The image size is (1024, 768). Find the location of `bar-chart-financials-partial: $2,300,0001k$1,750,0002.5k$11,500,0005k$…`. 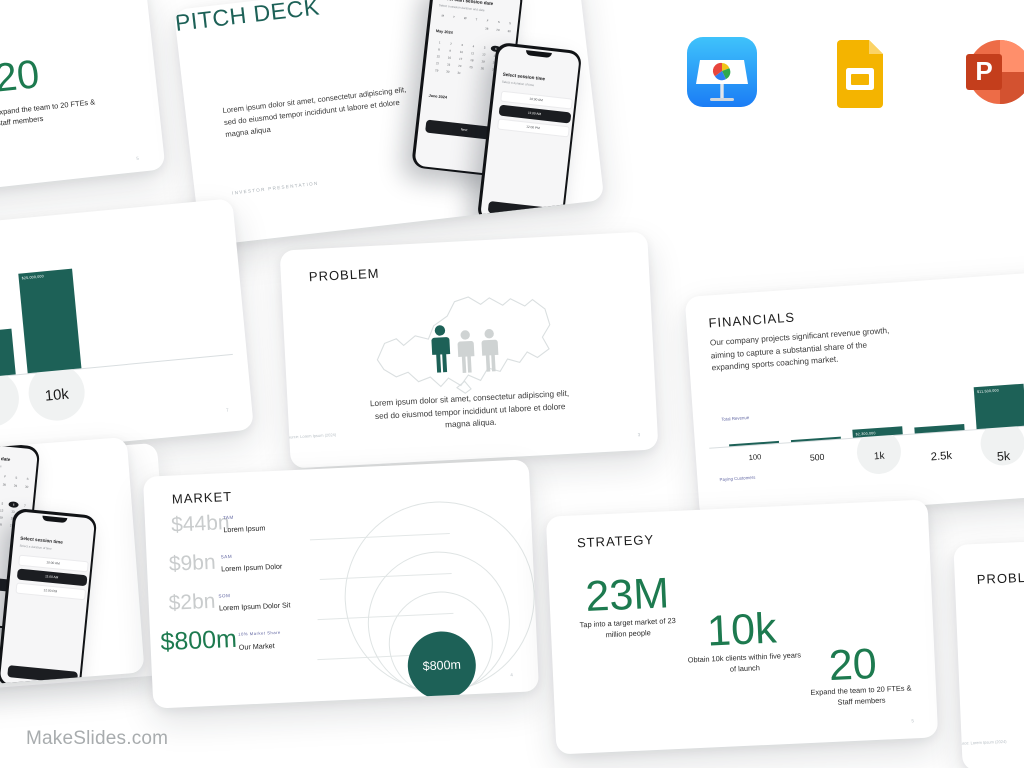

bar-chart-financials-partial: $2,300,0001k$1,750,0002.5k$11,500,0005k$… is located at coordinates (116, 314).